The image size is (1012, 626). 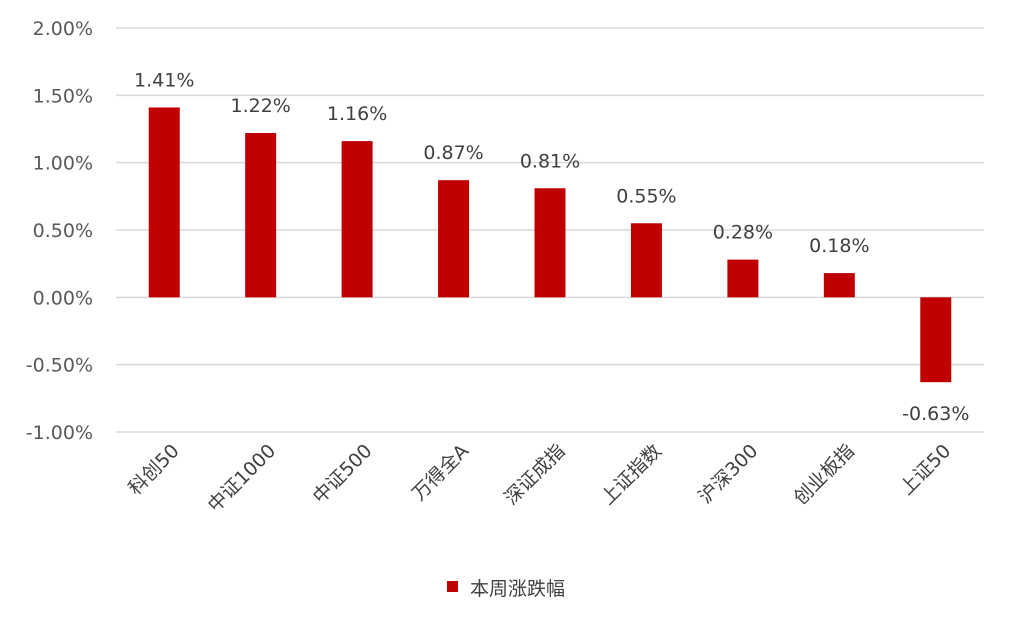 What do you see at coordinates (164, 80) in the screenshot?
I see `data-label: 1.41%` at bounding box center [164, 80].